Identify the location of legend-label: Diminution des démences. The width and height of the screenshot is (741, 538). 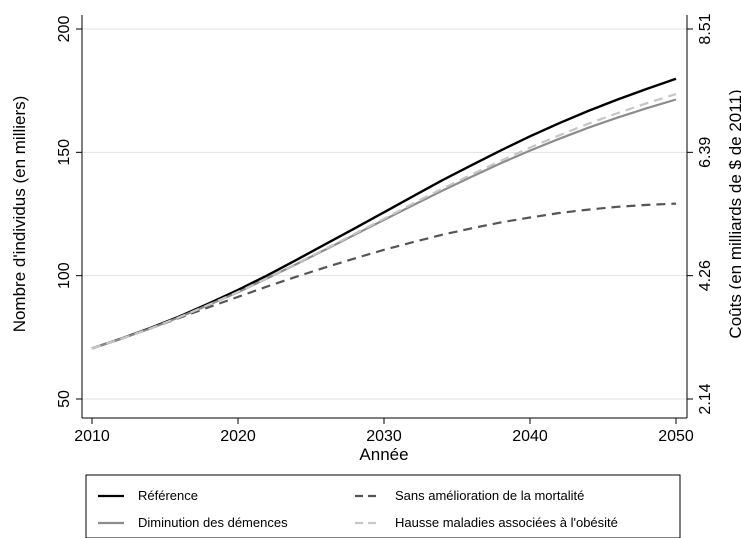
(213, 522).